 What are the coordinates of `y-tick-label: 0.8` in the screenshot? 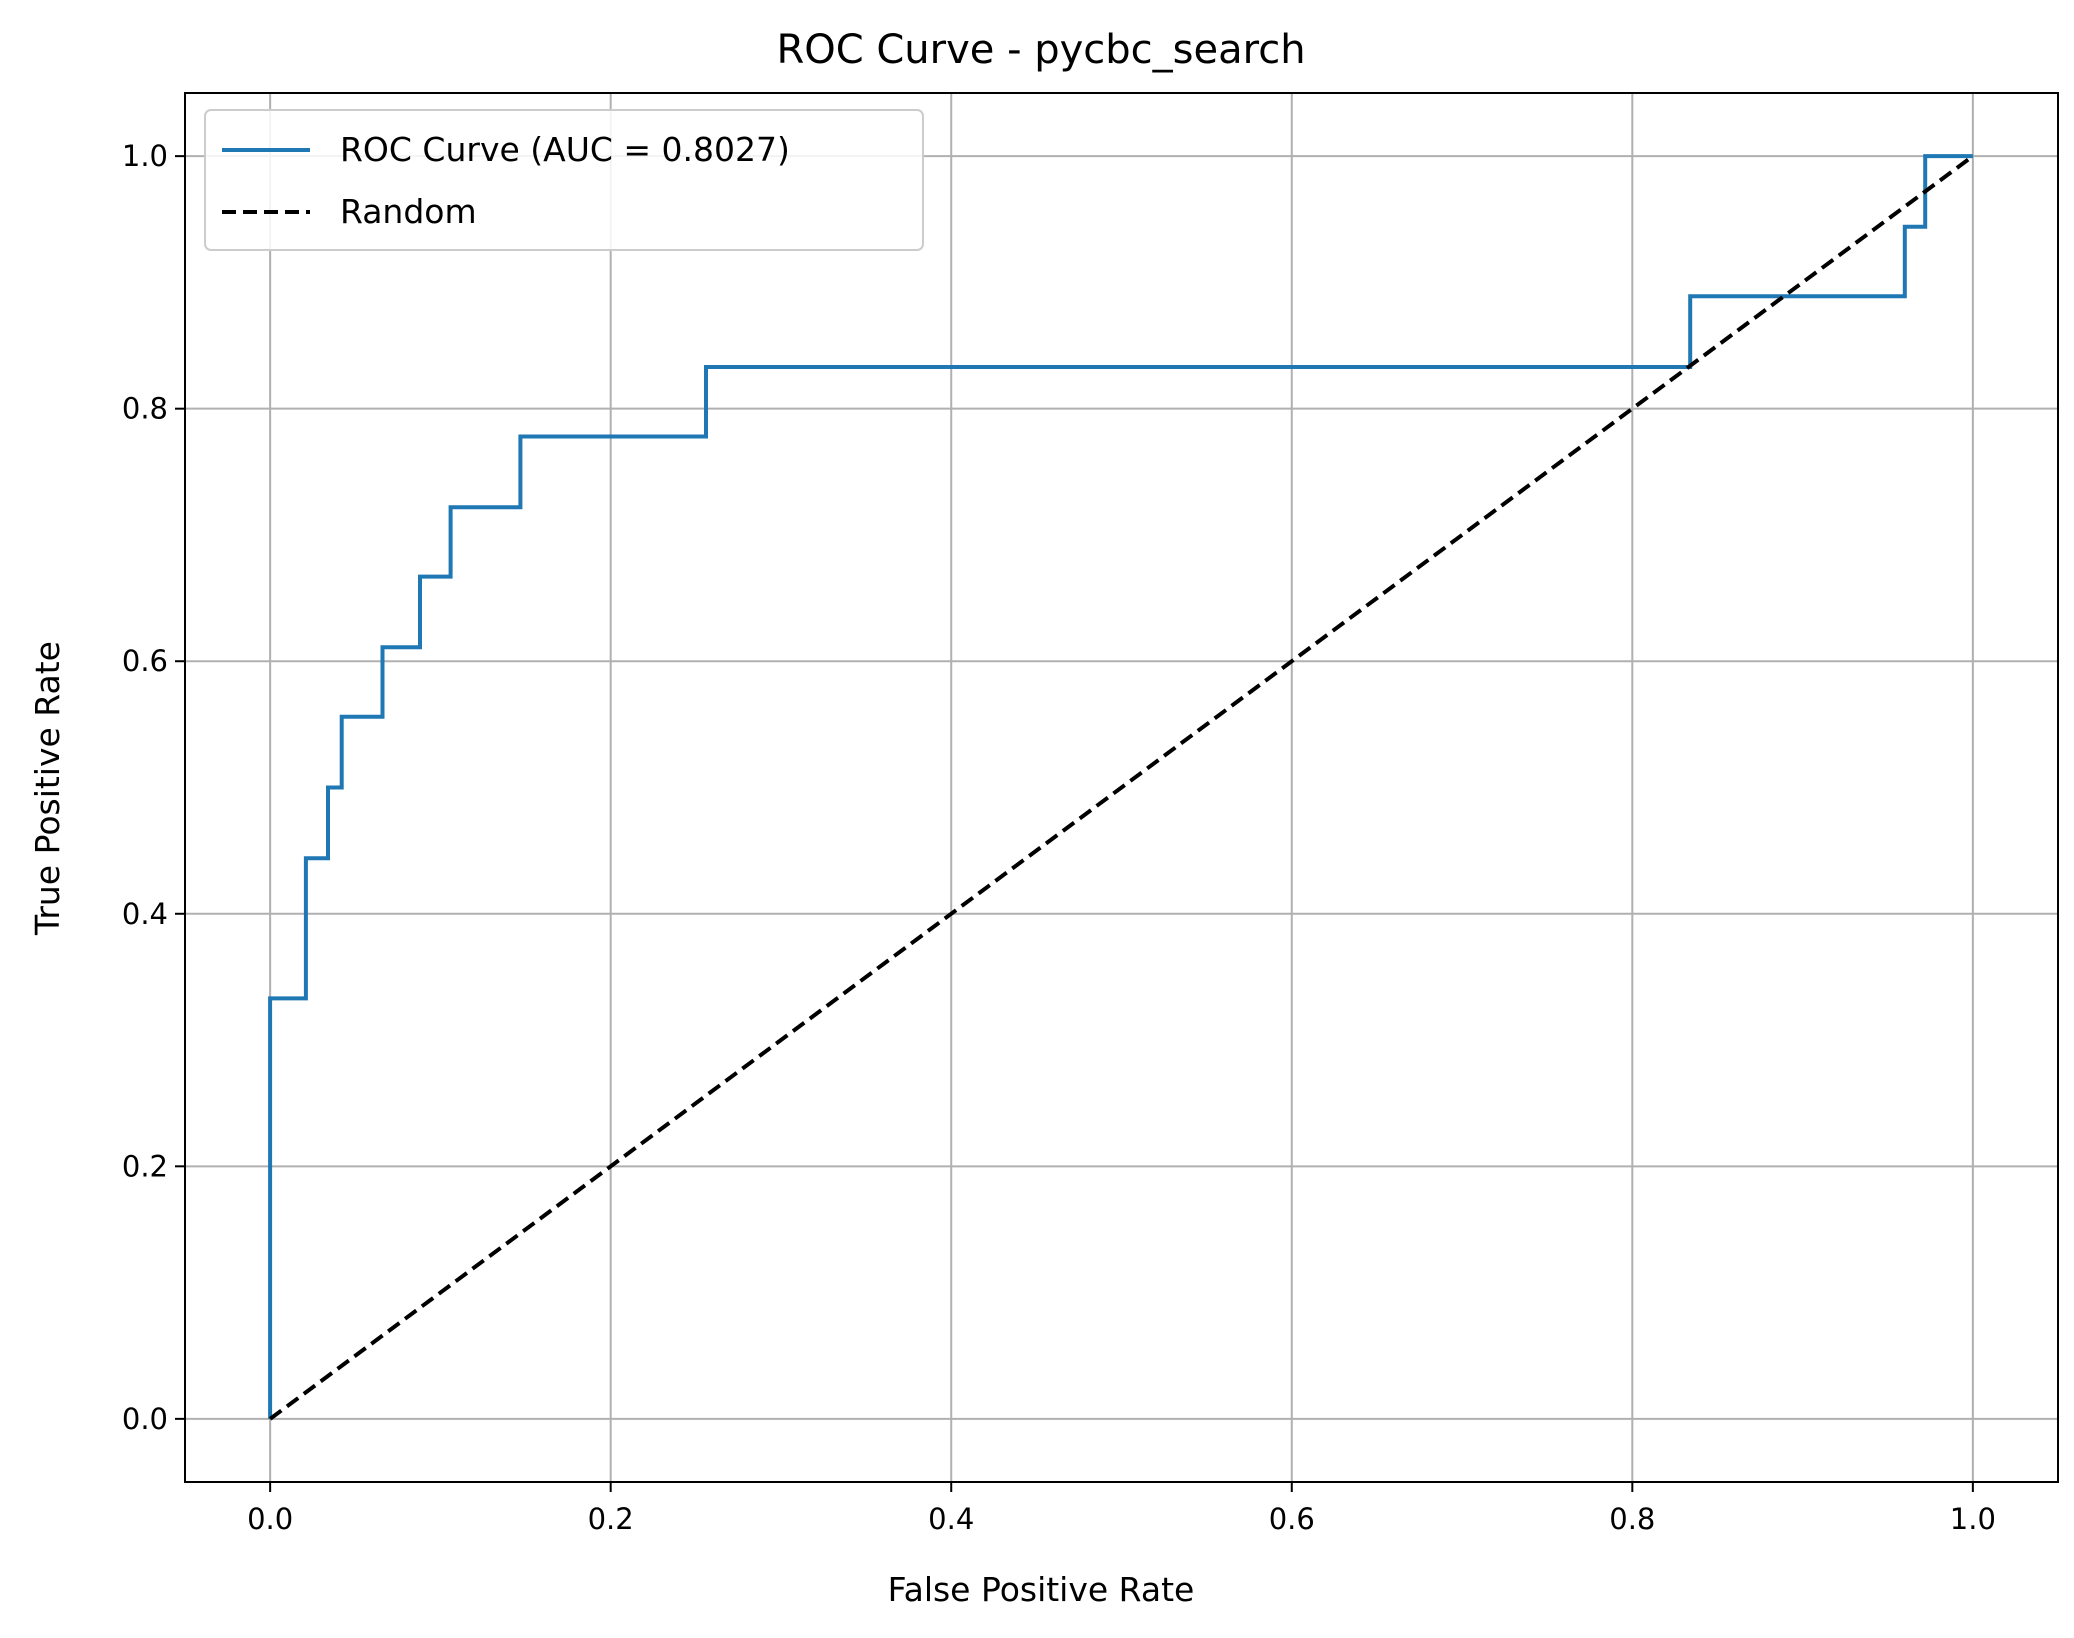 It's located at (145, 409).